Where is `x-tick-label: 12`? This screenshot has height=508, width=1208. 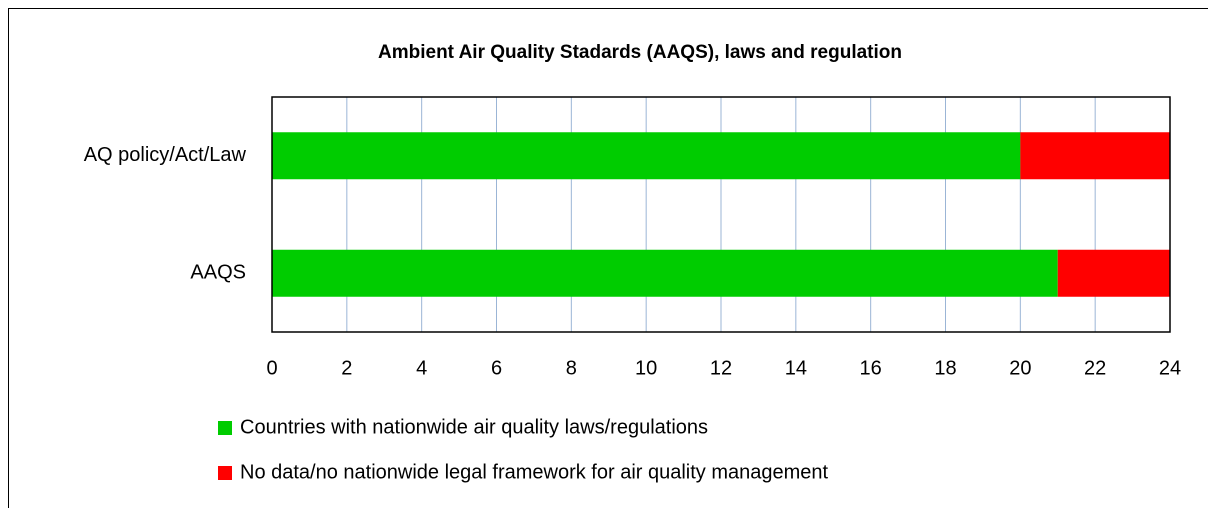 x-tick-label: 12 is located at coordinates (721, 368).